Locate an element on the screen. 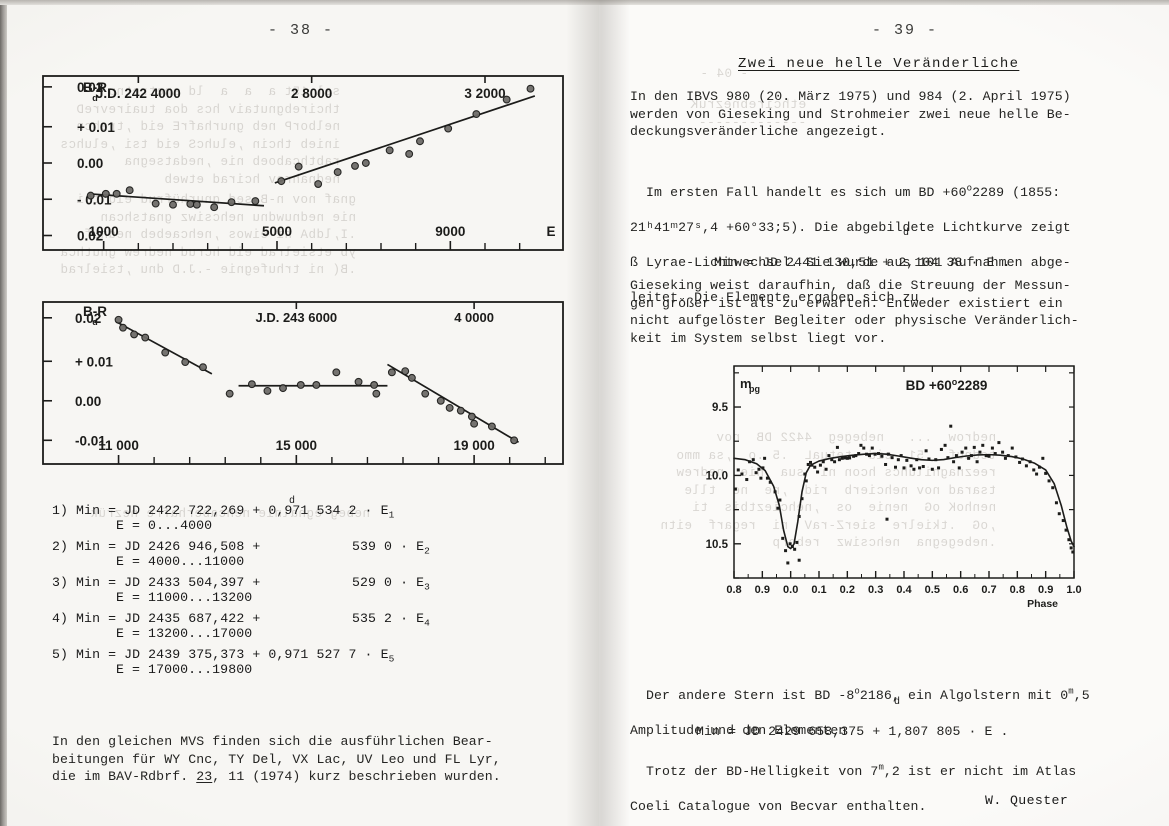  x-axis-tick-label: 0.6 is located at coordinates (960, 590).